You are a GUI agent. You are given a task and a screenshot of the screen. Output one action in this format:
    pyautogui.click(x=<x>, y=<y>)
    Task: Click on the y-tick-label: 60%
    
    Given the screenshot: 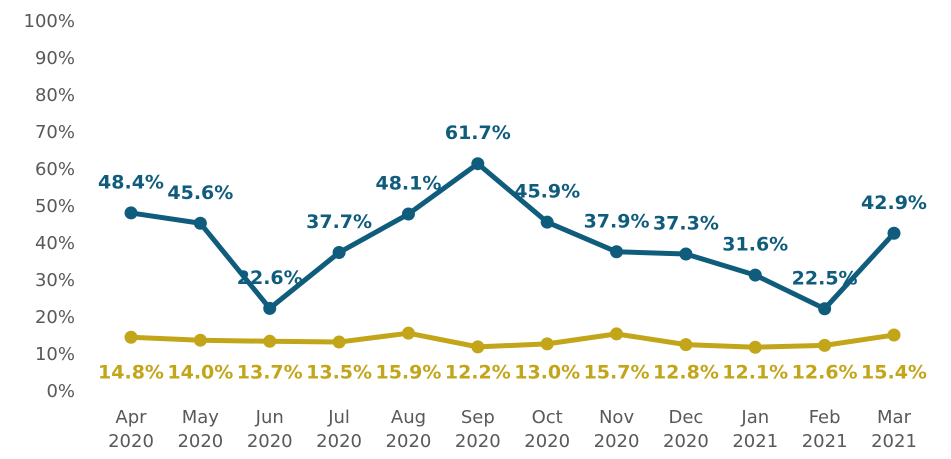 What is the action you would take?
    pyautogui.click(x=55, y=169)
    